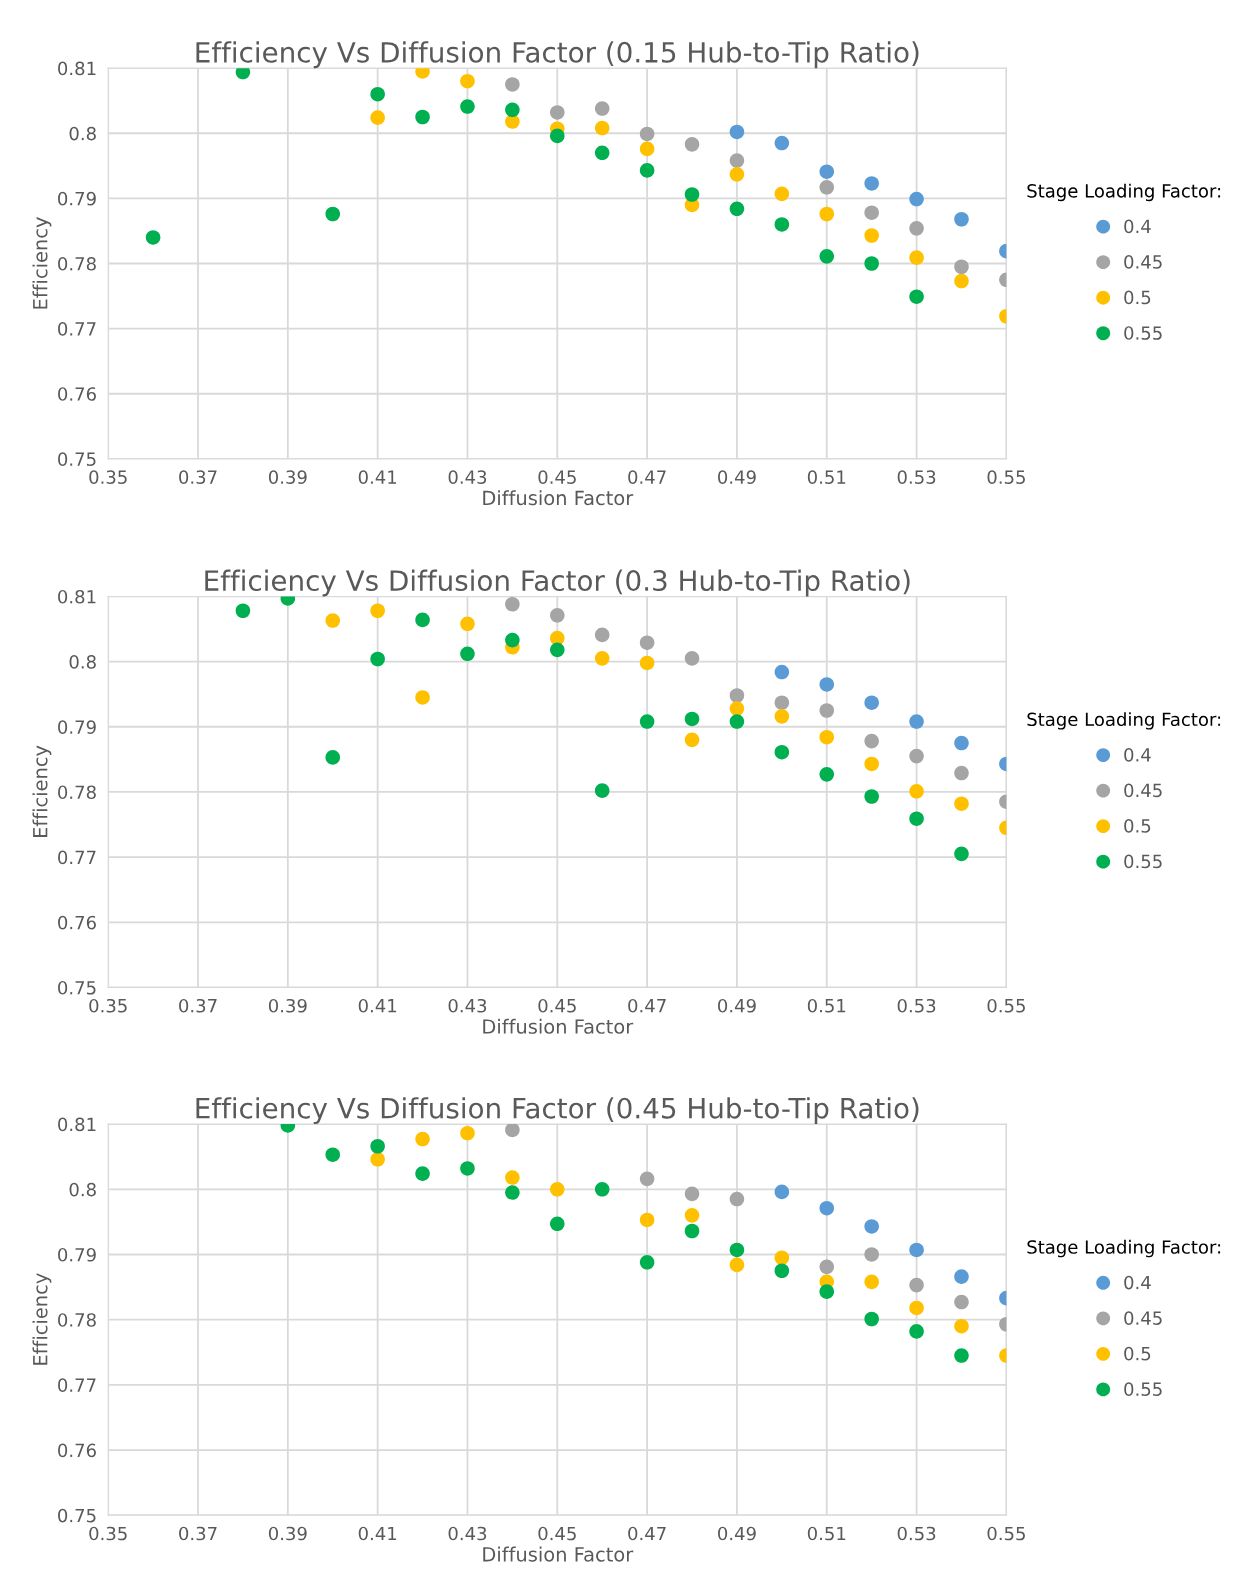 The image size is (1258, 1585). I want to click on x-tick-label: 0.53, so click(916, 1005).